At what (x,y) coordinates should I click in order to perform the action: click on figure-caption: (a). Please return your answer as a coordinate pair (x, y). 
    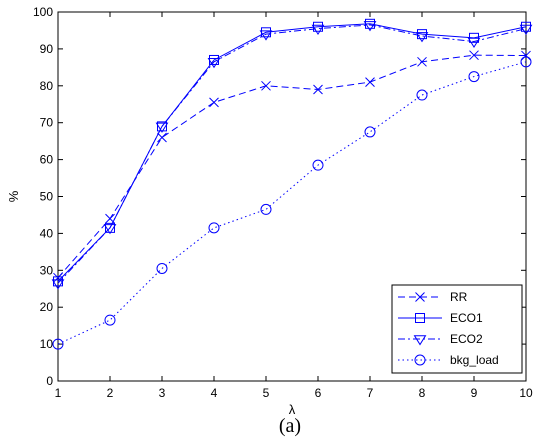
    Looking at the image, I should click on (290, 426).